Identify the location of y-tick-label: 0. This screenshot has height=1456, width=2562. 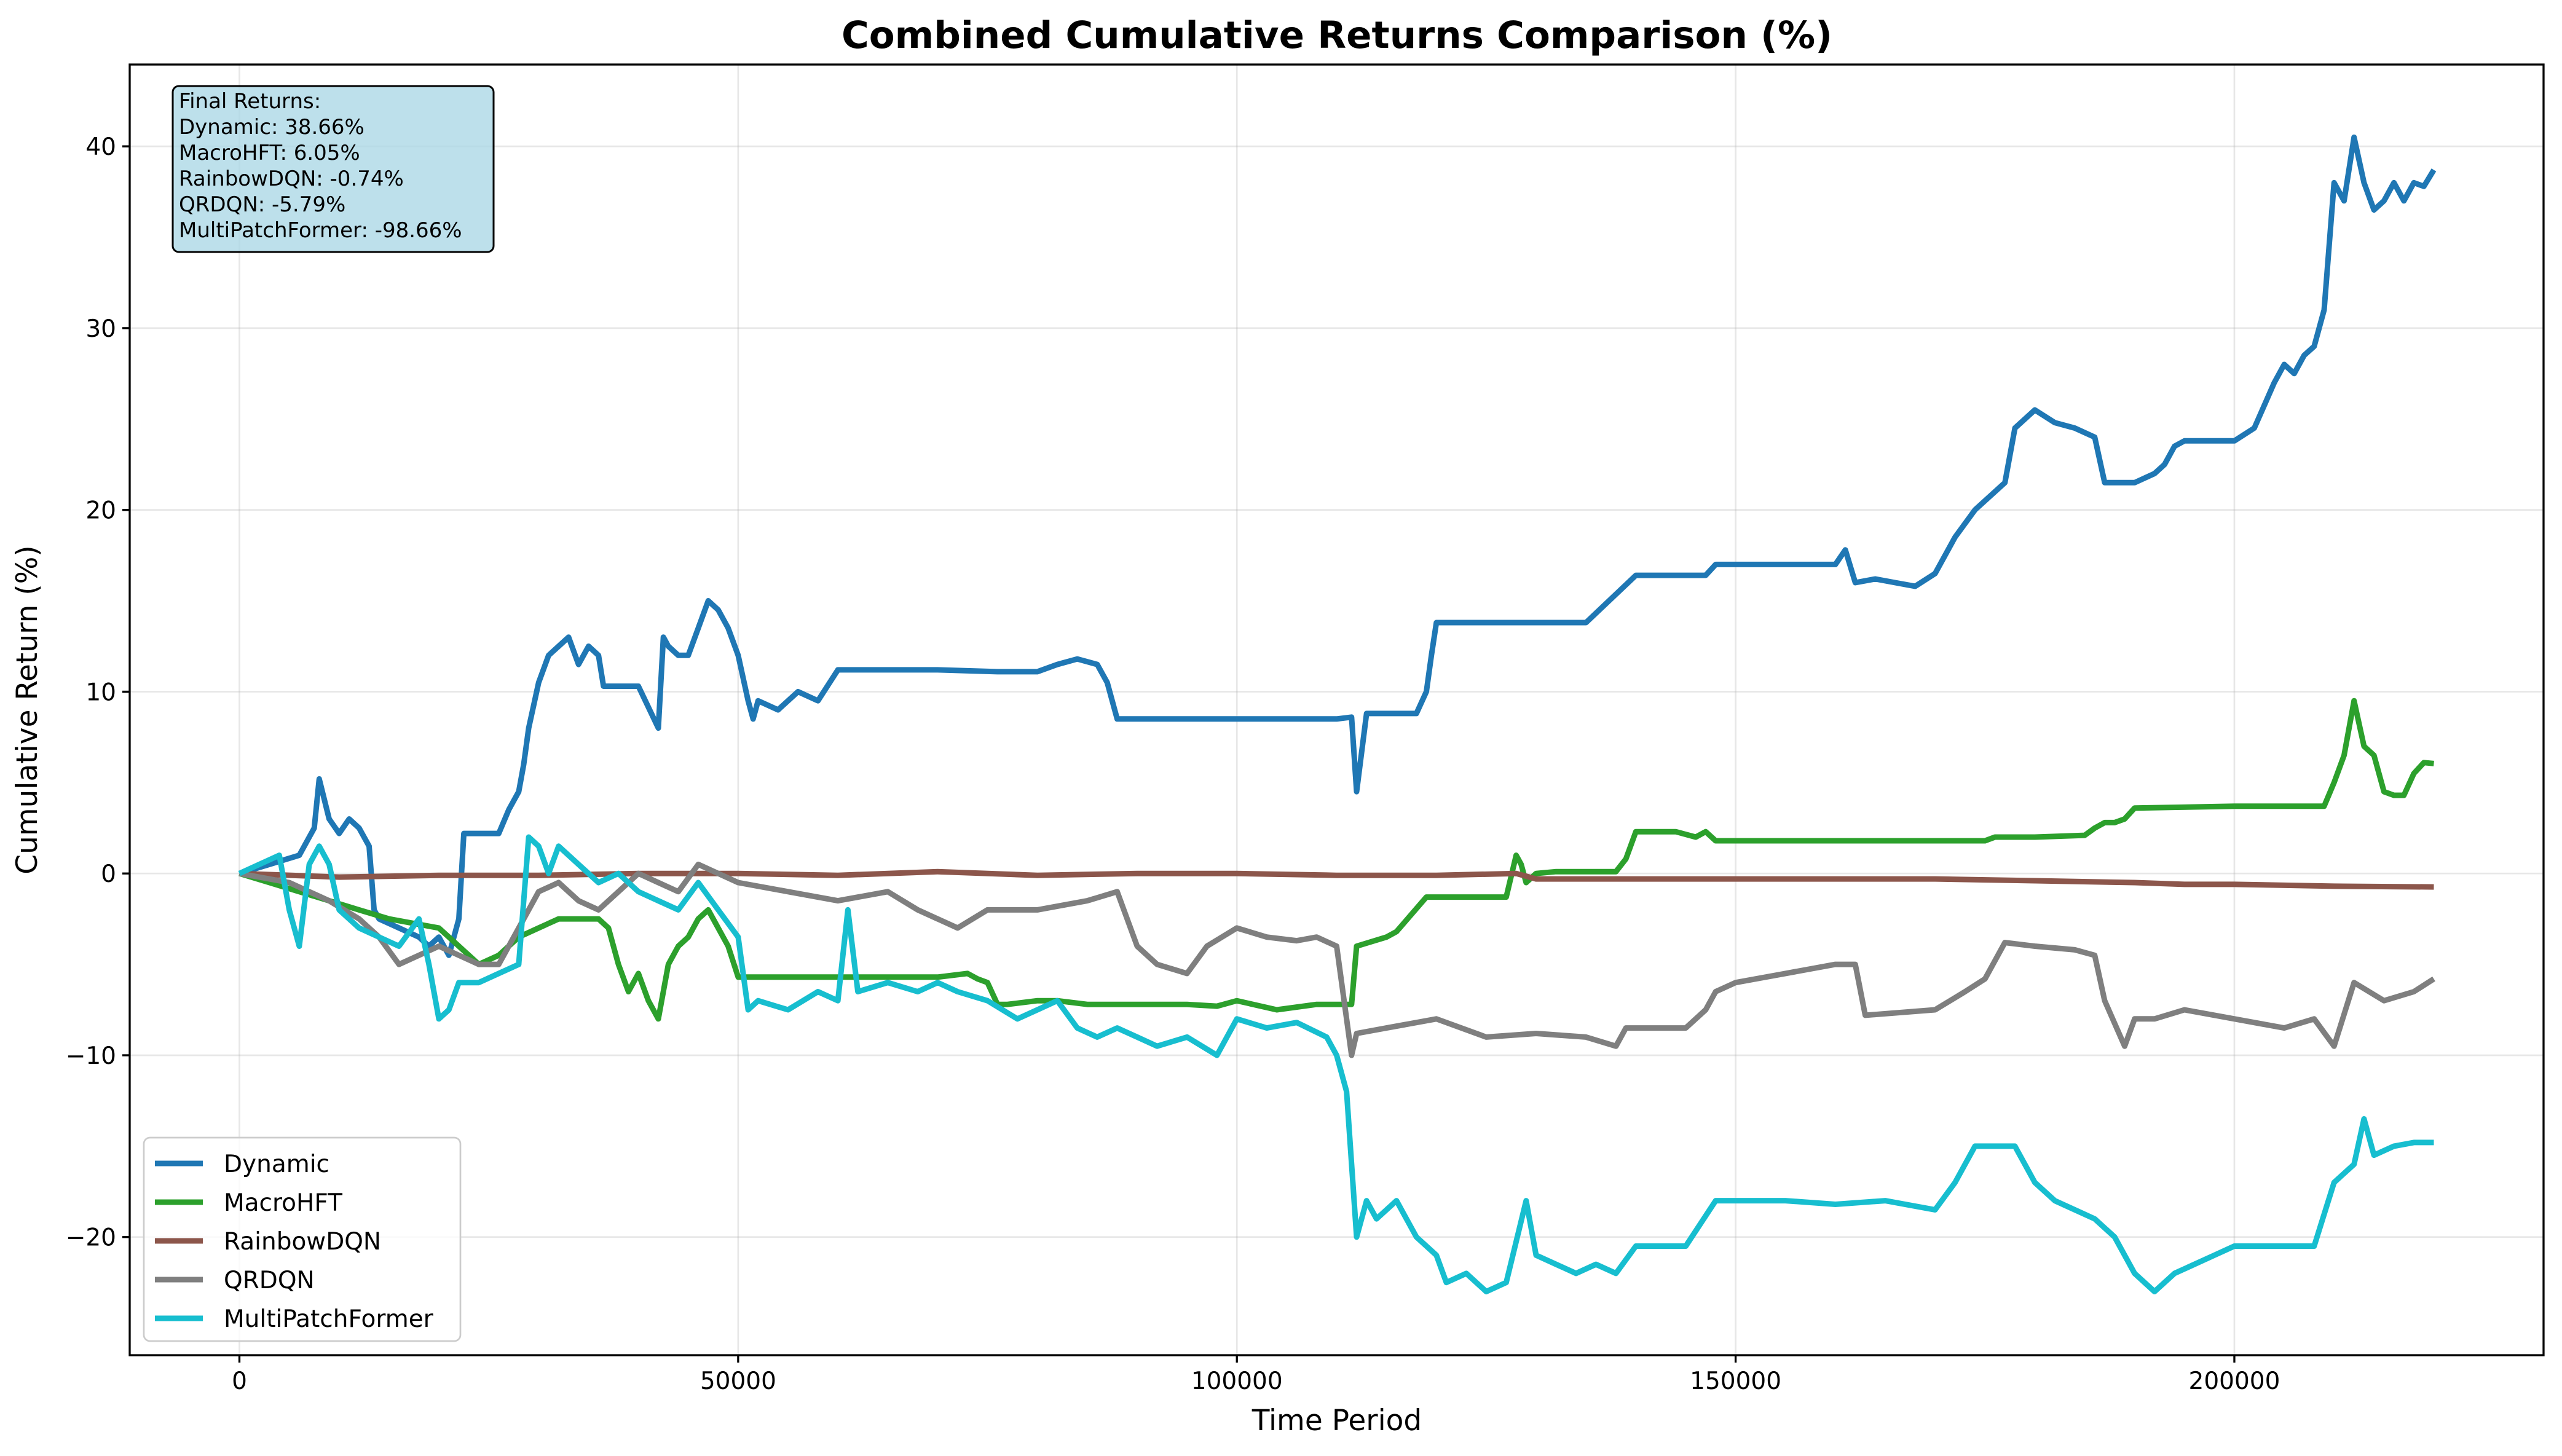
(109, 874).